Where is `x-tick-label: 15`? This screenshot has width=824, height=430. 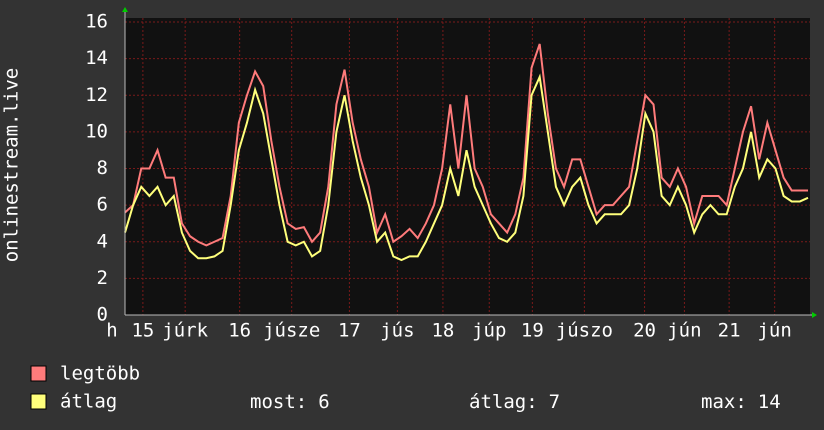
x-tick-label: 15 is located at coordinates (142, 331).